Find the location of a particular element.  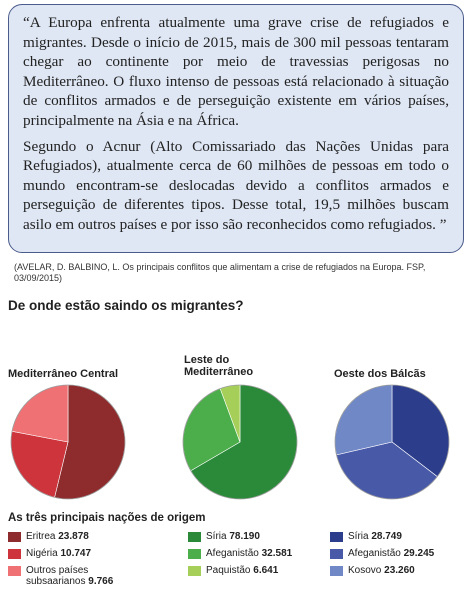

legend-value: 10.747 is located at coordinates (76, 553).